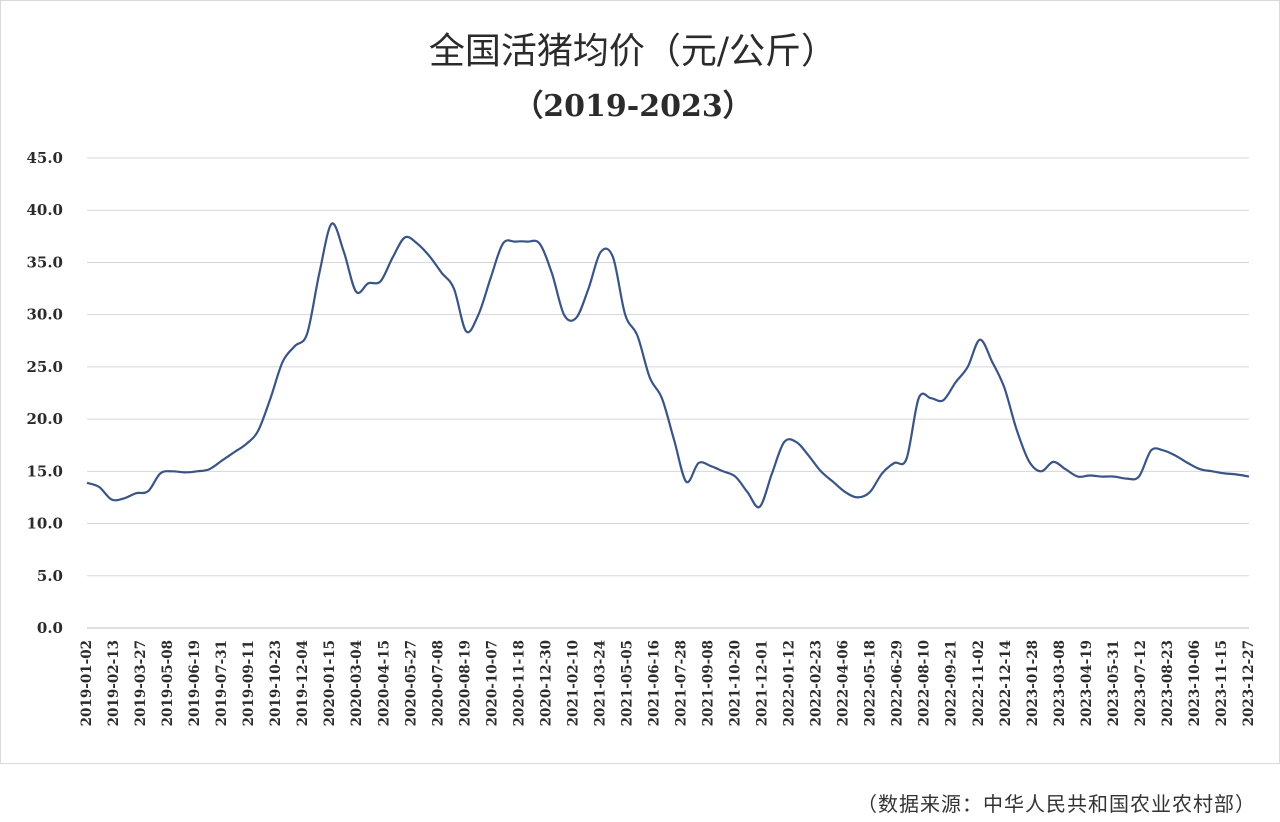 The width and height of the screenshot is (1280, 822). I want to click on x-tick-label: 2019-07-31, so click(222, 683).